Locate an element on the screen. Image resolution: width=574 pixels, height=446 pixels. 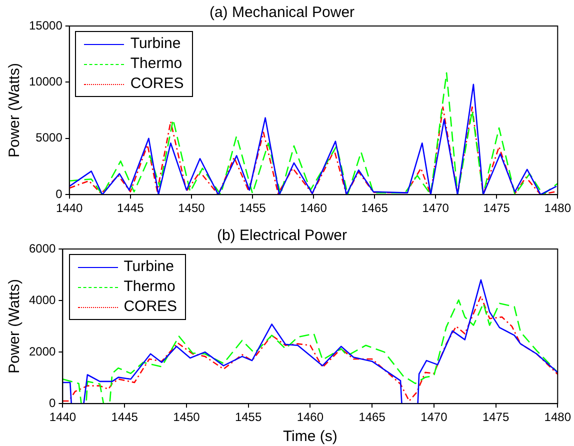
chart-title: (a) Mechanical Power is located at coordinates (282, 13).